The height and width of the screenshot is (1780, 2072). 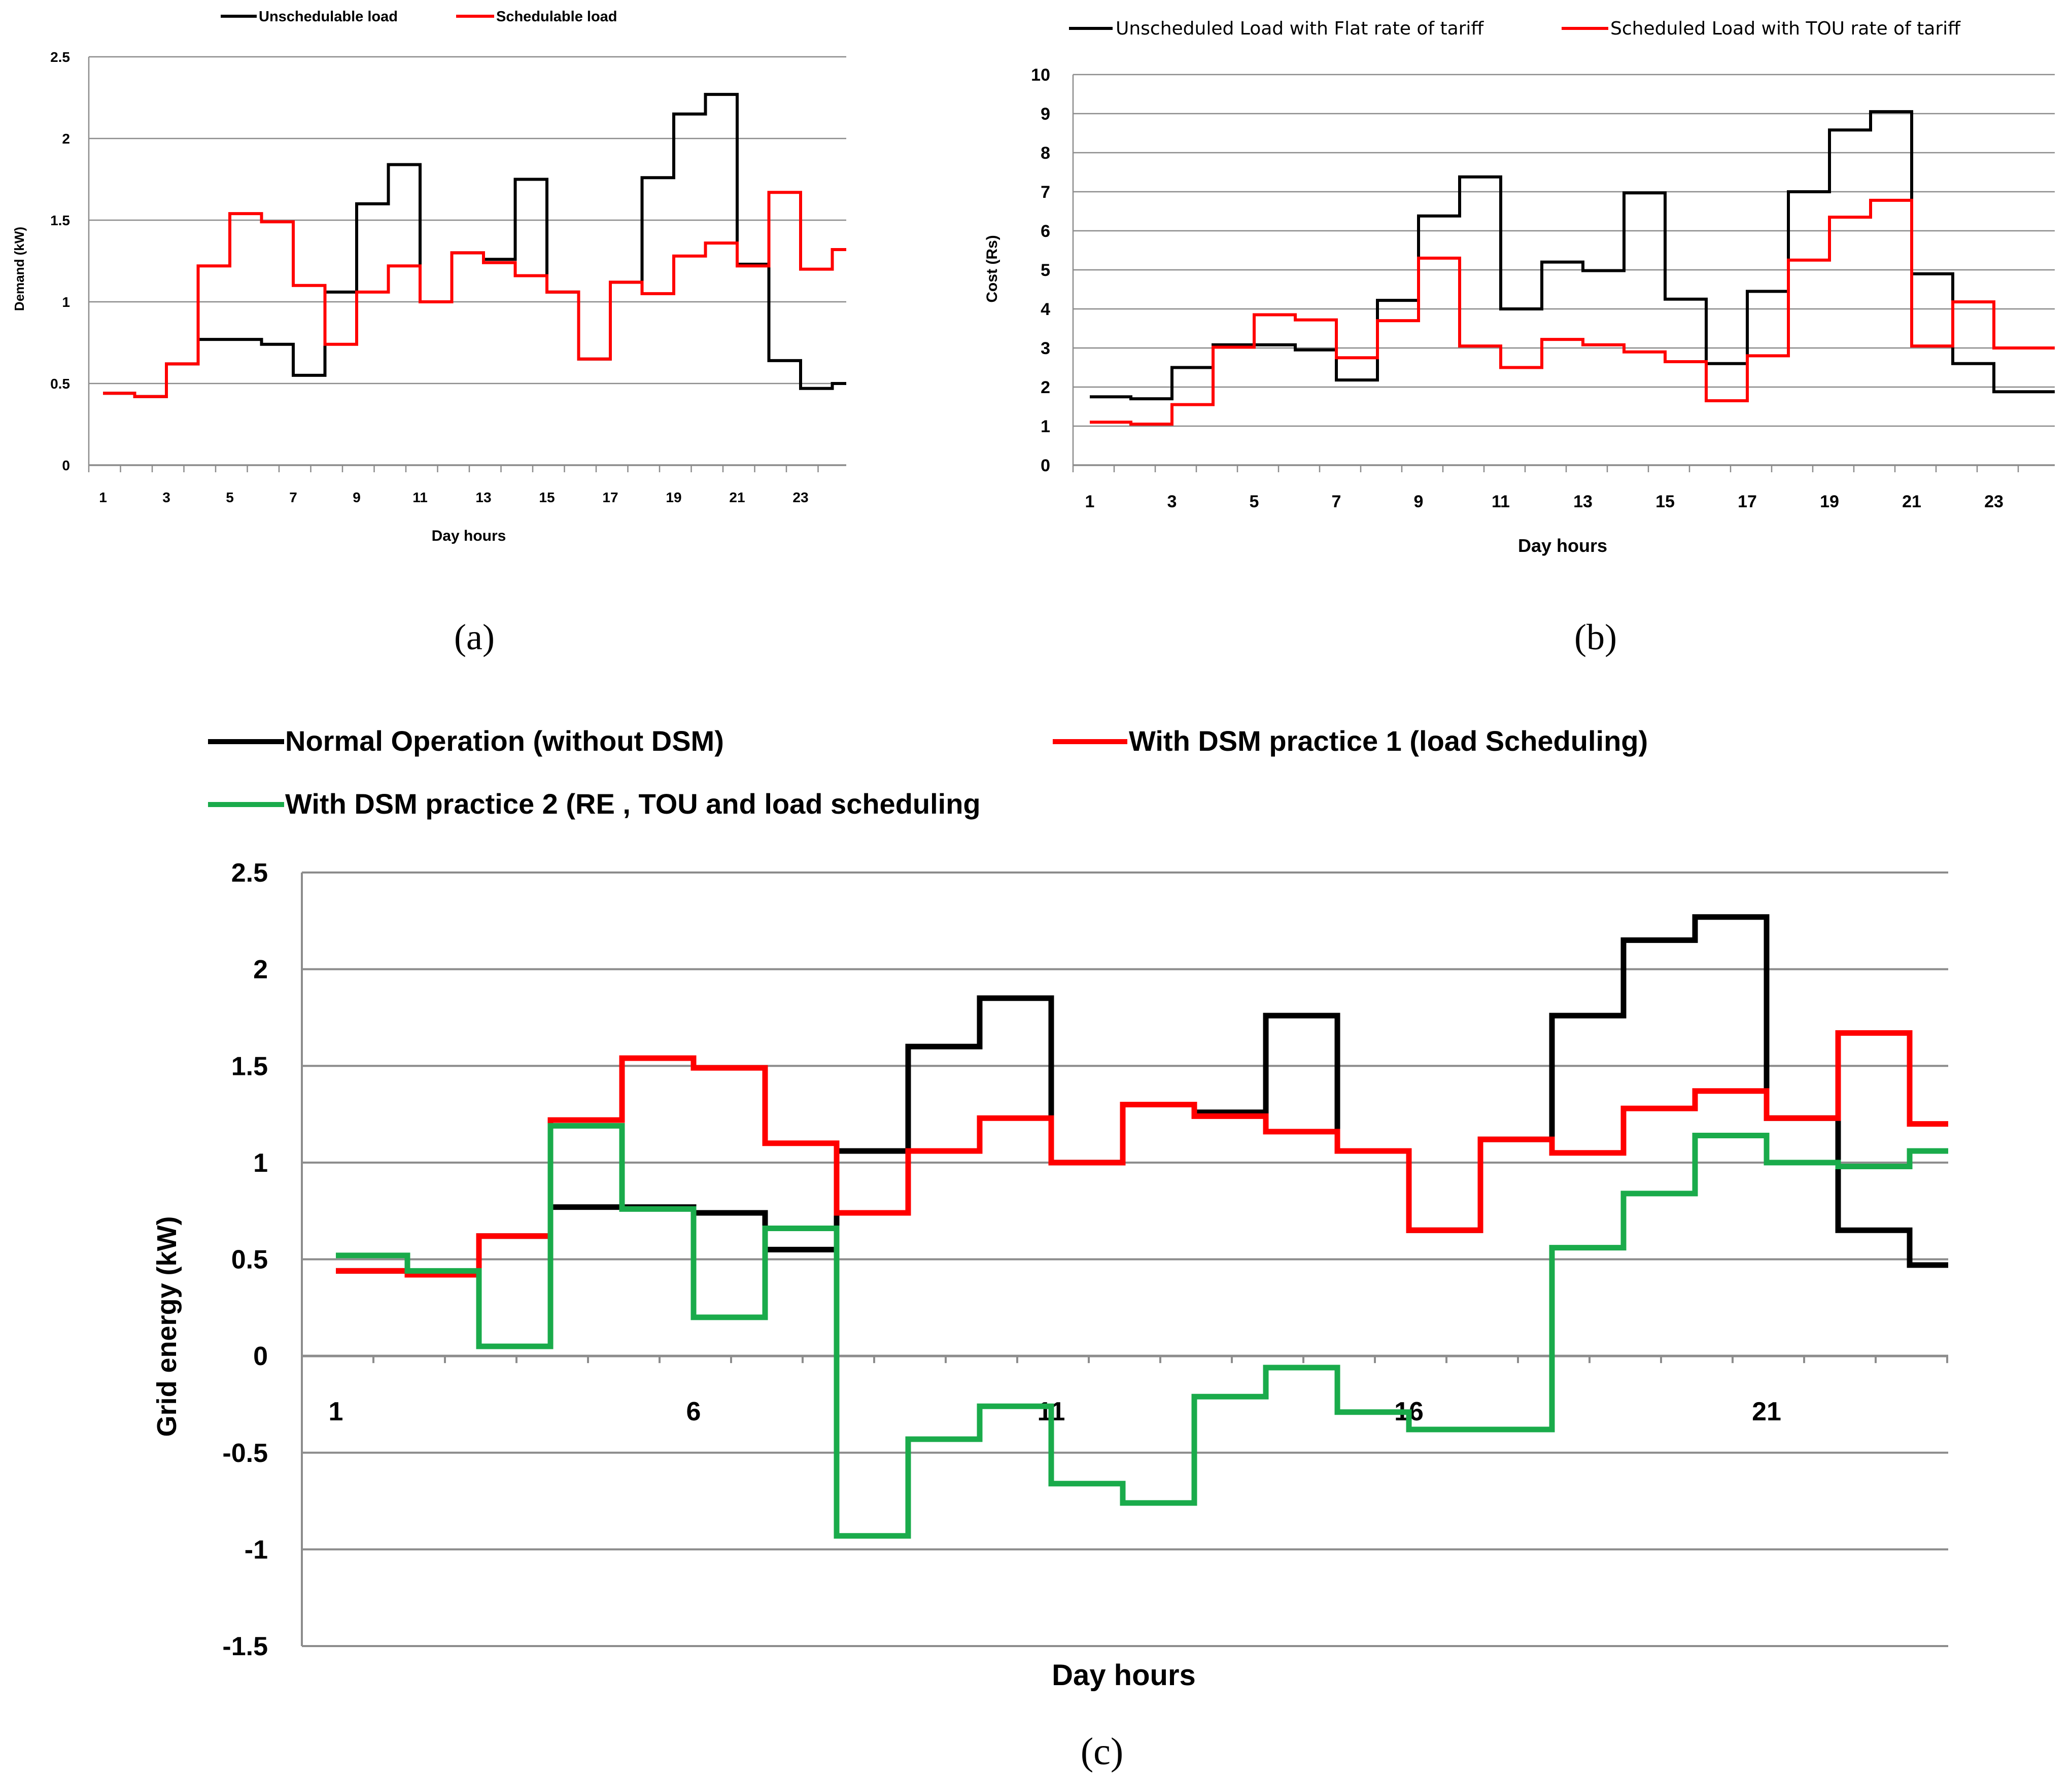 I want to click on y-tick-label: 5, so click(x=1045, y=270).